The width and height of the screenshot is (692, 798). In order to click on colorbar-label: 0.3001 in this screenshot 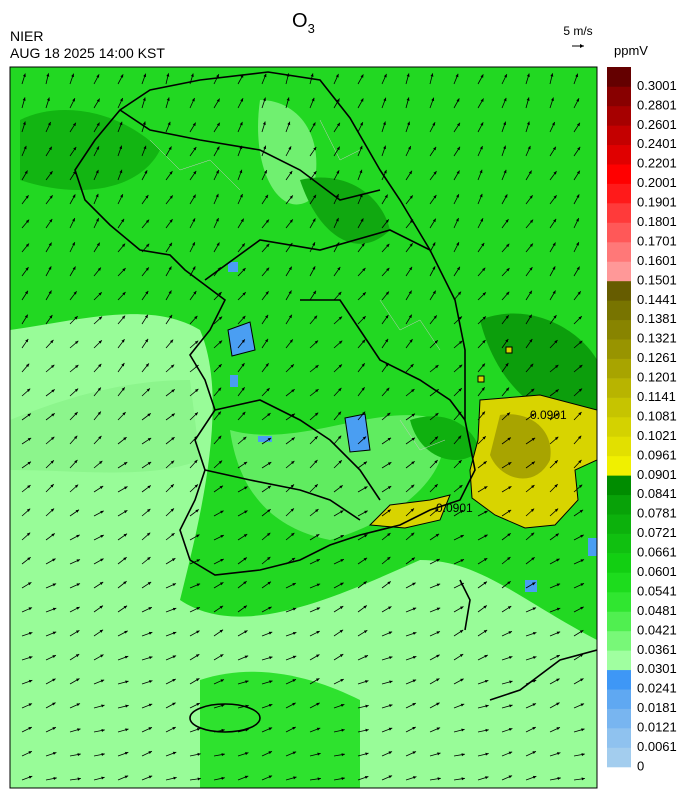, I will do `click(657, 85)`.